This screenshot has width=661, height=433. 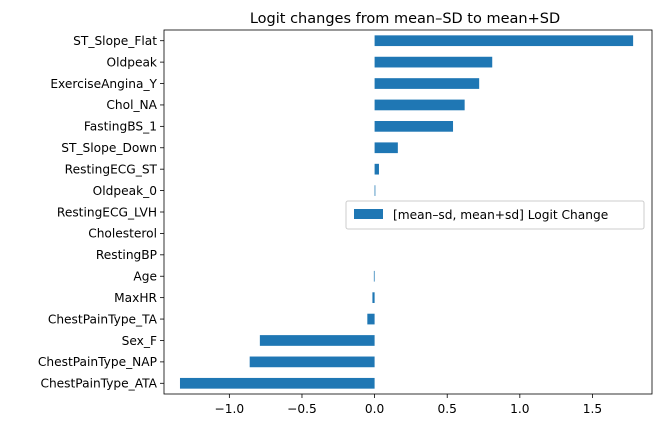 I want to click on y-tick-label: Oldpeak, so click(x=132, y=62).